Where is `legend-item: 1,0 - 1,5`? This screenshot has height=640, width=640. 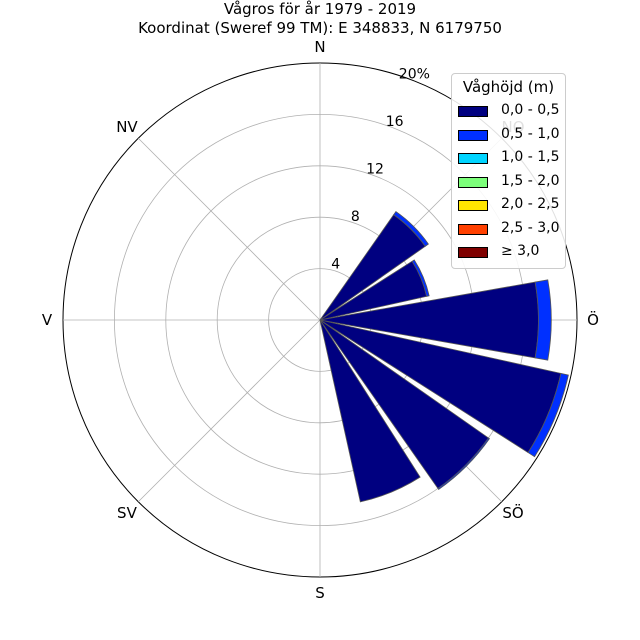 legend-item: 1,0 - 1,5 is located at coordinates (510, 159).